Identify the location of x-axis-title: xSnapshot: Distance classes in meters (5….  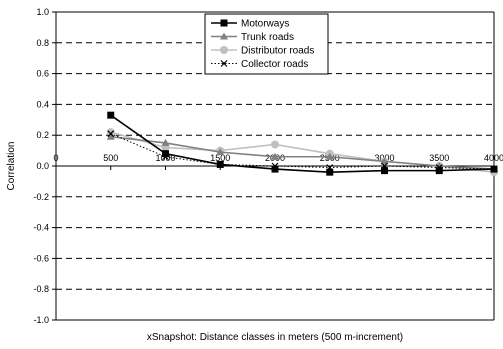
(275, 337).